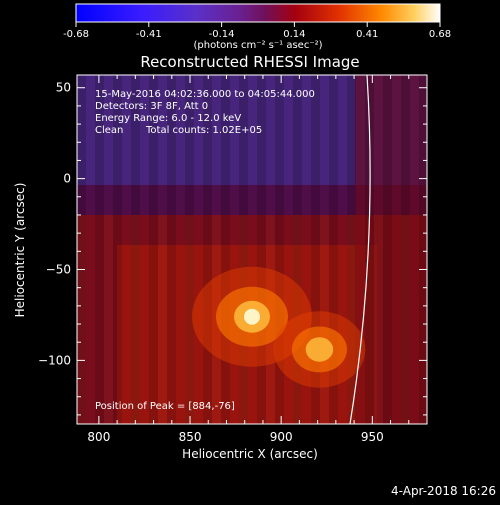 The height and width of the screenshot is (505, 500). Describe the element at coordinates (440, 34) in the screenshot. I see `colorbar-tick-label: 0.68` at that location.